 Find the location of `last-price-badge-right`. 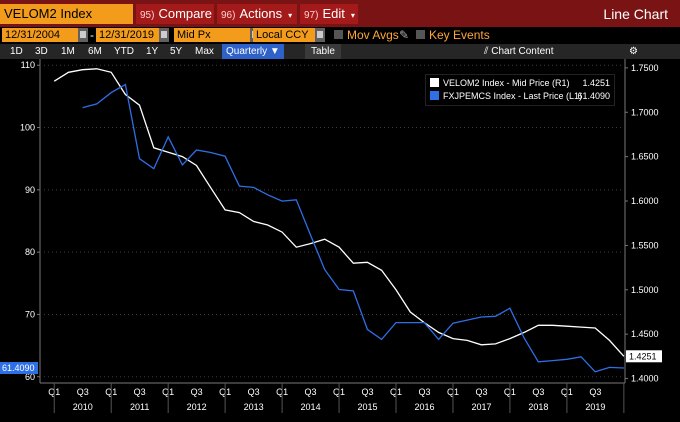

last-price-badge-right is located at coordinates (644, 356).